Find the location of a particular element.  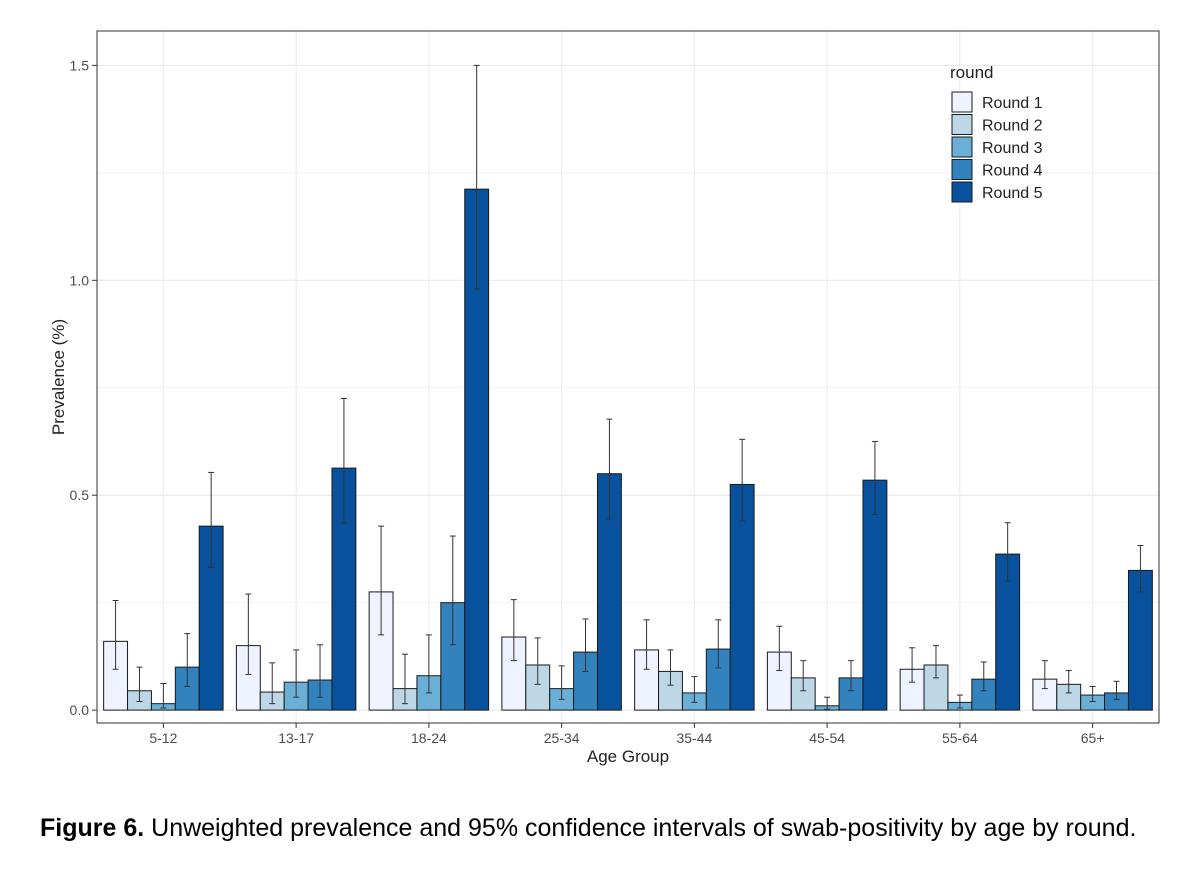

y-axis-title: Prevalence (%) is located at coordinates (58, 377).